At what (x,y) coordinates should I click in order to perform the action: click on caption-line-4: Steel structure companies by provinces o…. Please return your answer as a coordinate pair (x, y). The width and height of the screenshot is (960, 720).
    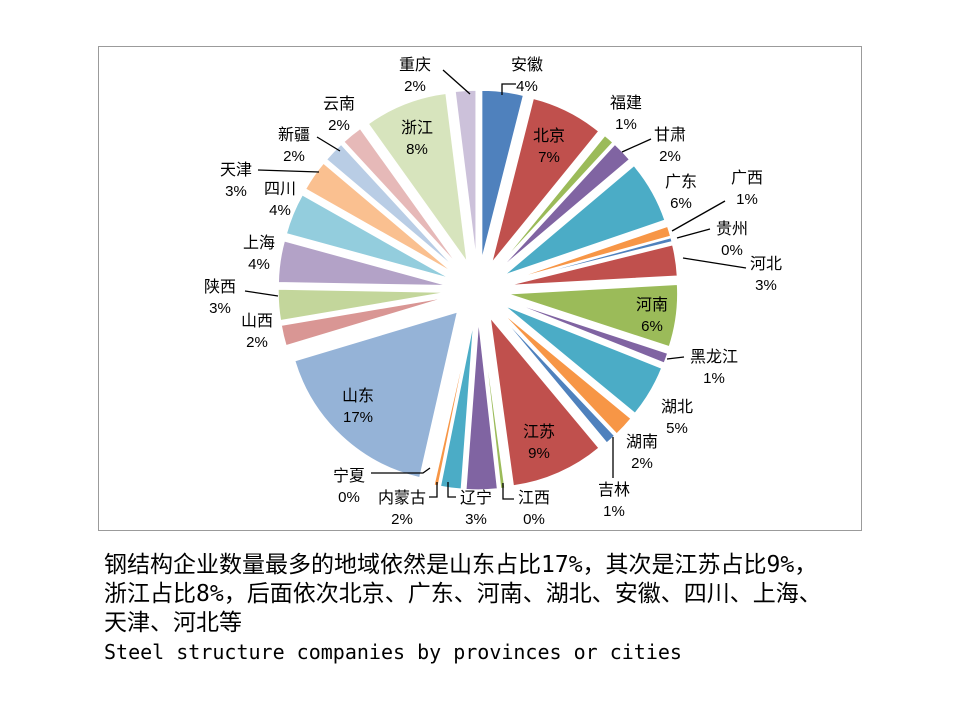
    Looking at the image, I should click on (393, 652).